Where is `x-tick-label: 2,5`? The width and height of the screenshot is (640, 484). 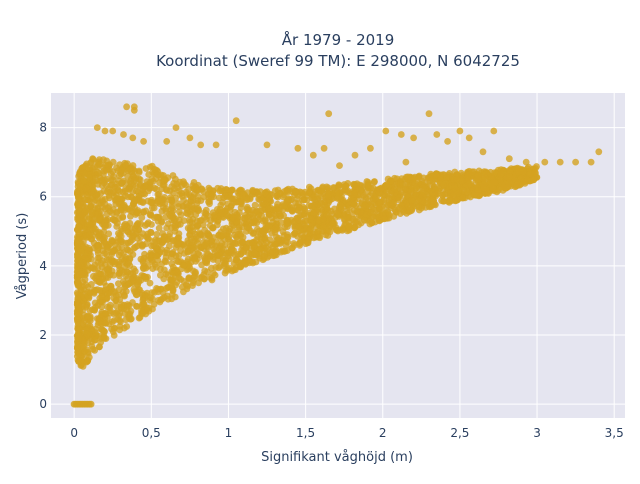
x-tick-label: 2,5 is located at coordinates (459, 433).